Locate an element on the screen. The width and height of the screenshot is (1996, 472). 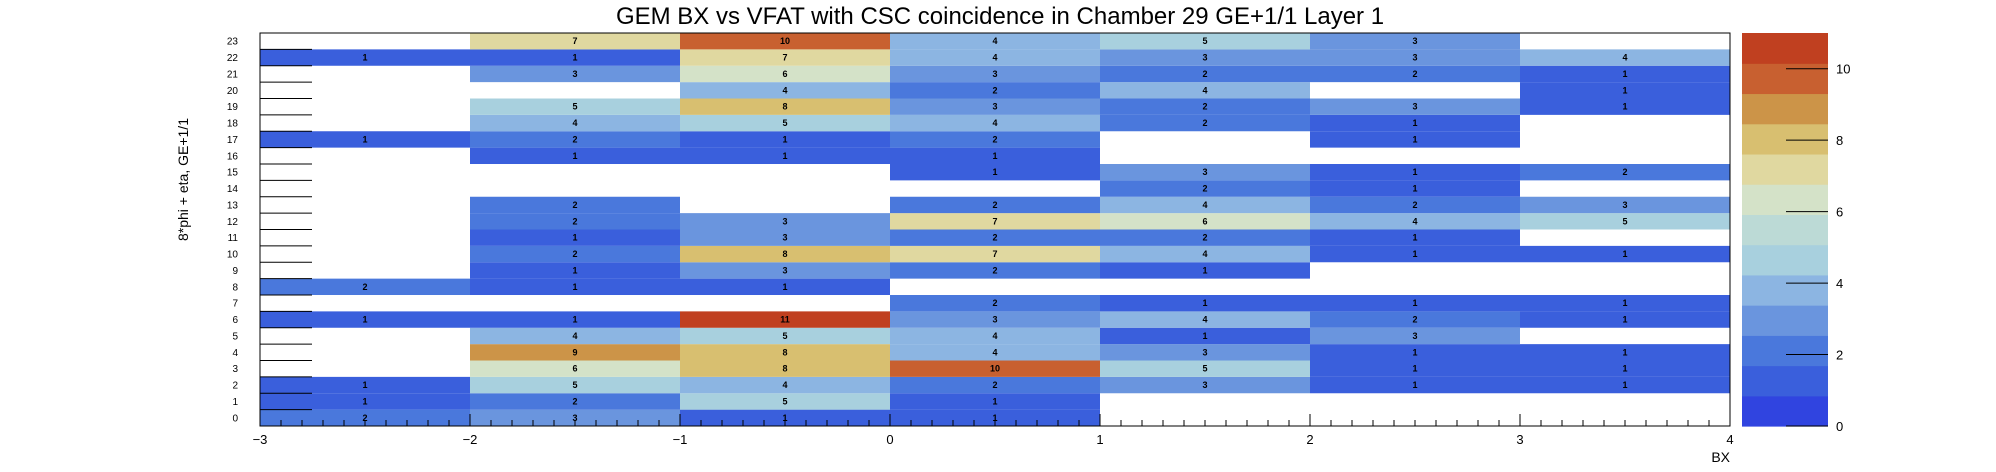
x-axis-label: BX is located at coordinates (1720, 457).